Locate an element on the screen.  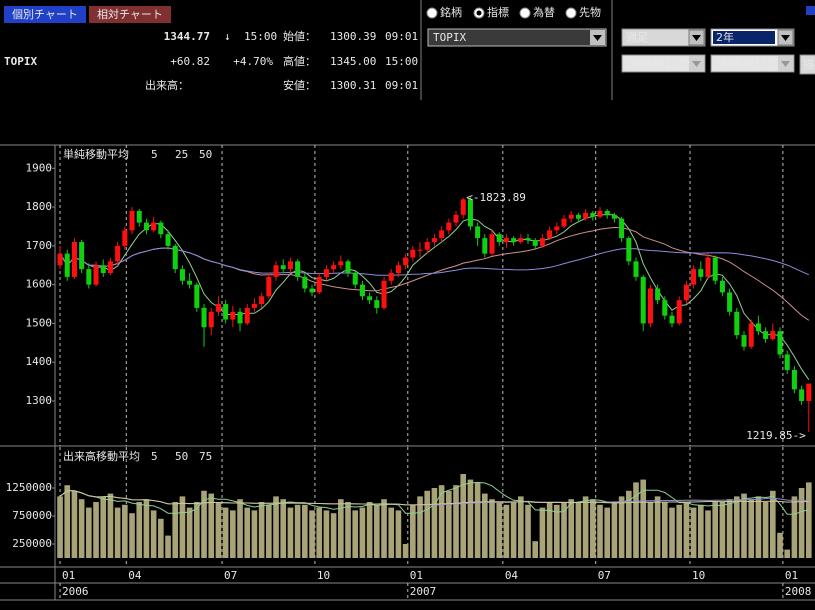
radio-dot is located at coordinates (479, 13).